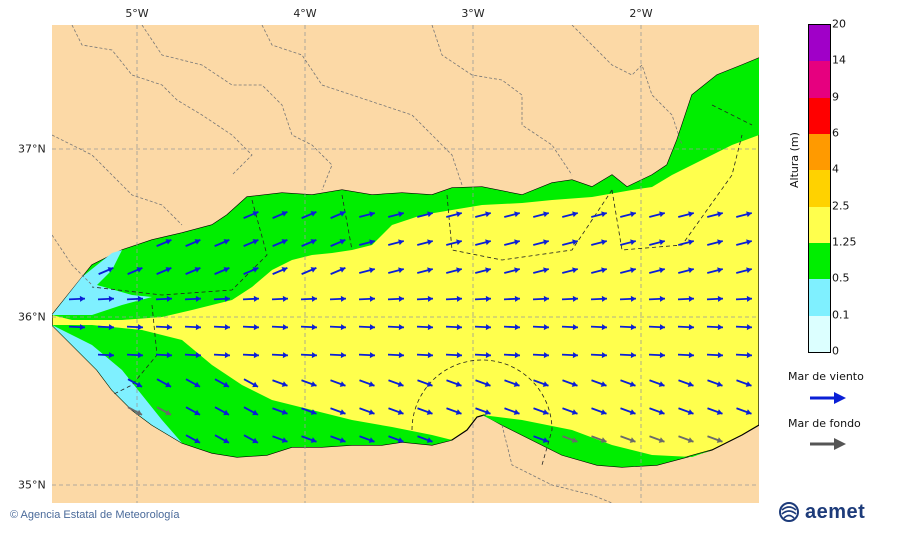 The width and height of the screenshot is (900, 533). I want to click on sea-zone-southwest, so click(144, 391).